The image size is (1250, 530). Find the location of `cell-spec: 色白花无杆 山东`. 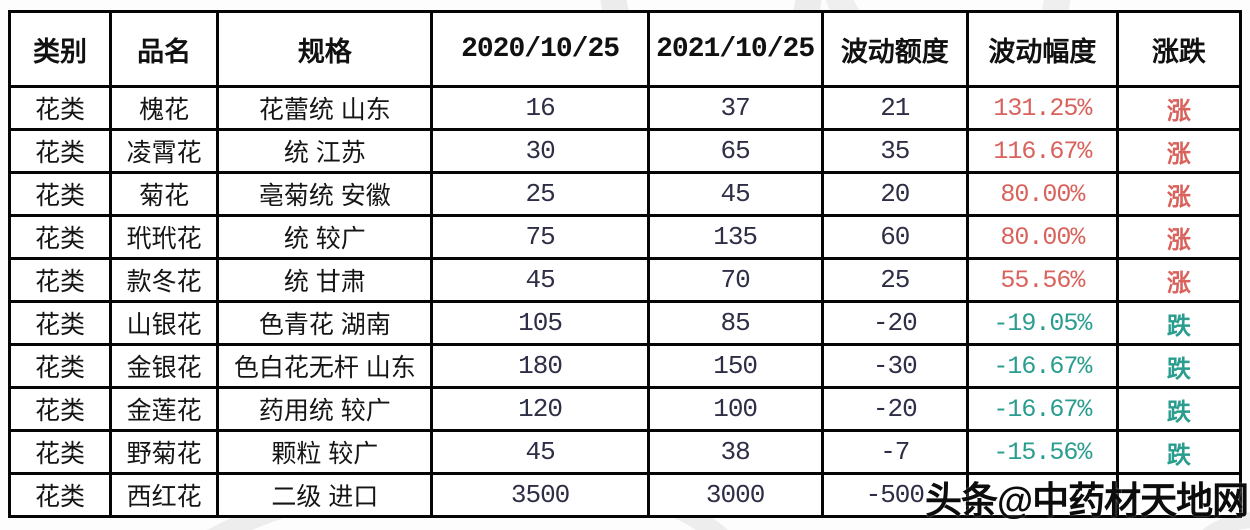

cell-spec: 色白花无杆 山东 is located at coordinates (325, 366).